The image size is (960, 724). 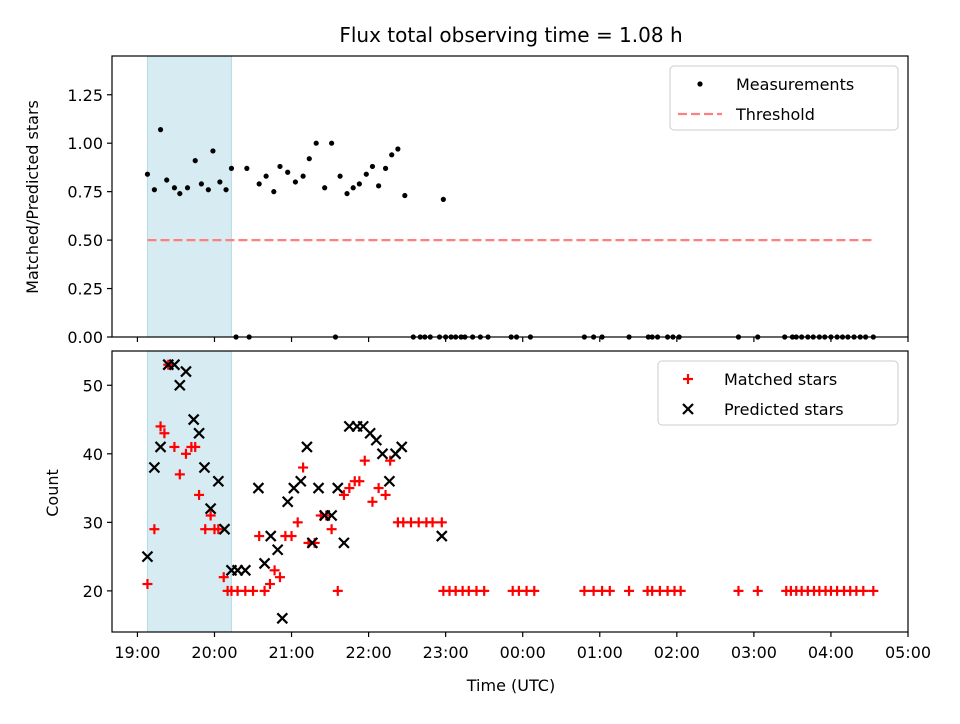 What do you see at coordinates (908, 652) in the screenshot?
I see `x-tick-label: 05:00` at bounding box center [908, 652].